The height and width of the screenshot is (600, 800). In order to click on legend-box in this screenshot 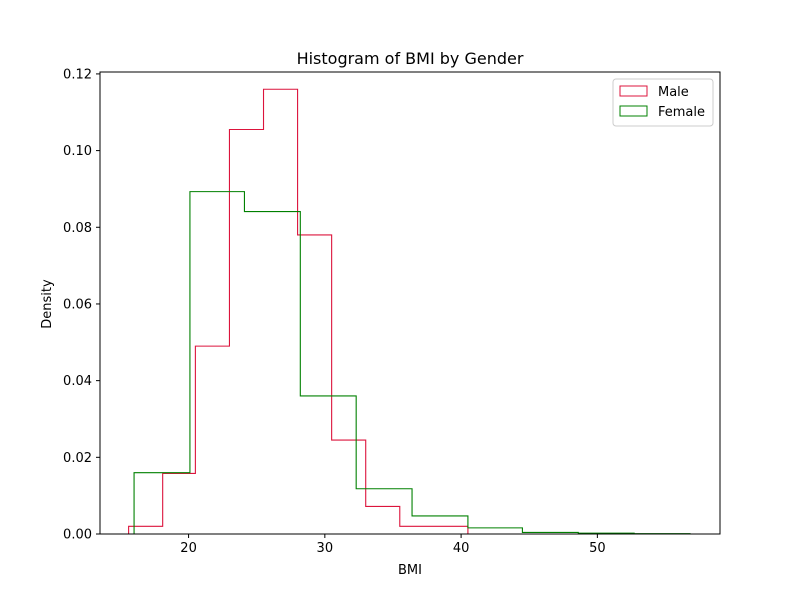, I will do `click(663, 102)`.